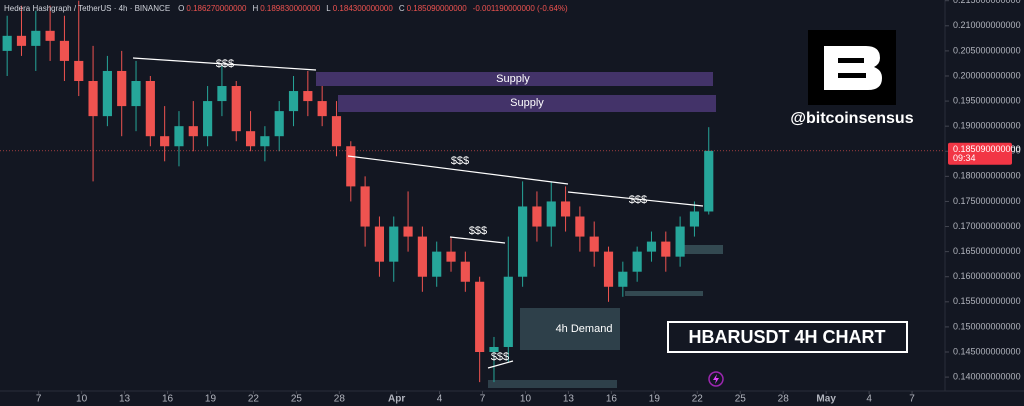  What do you see at coordinates (987, 226) in the screenshot?
I see `y-tick-label: 0.170000000000` at bounding box center [987, 226].